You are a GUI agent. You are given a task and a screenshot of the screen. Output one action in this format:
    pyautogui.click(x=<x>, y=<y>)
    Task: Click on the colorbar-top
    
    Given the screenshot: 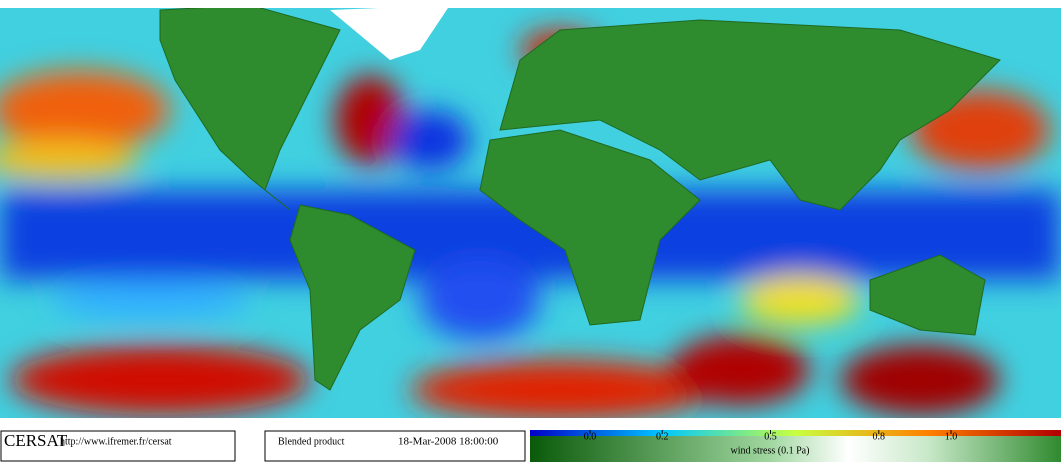 What is the action you would take?
    pyautogui.click(x=795, y=433)
    